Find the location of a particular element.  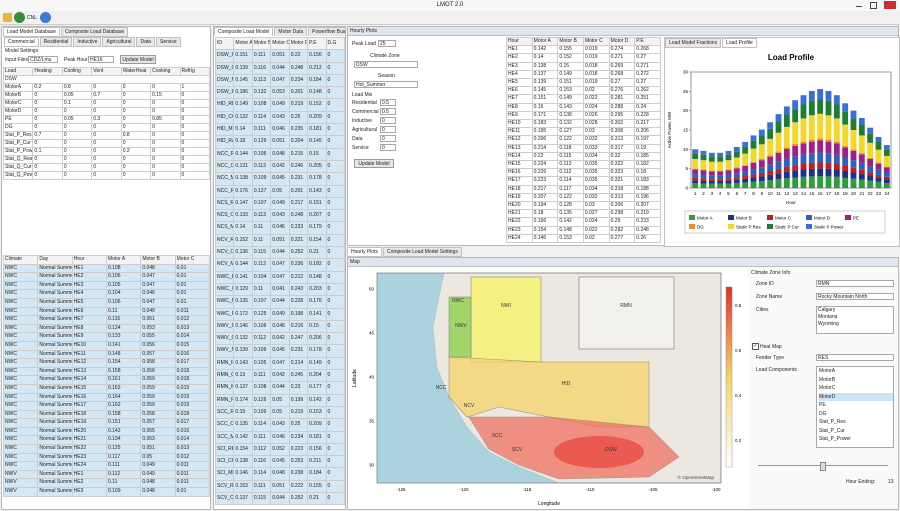

table-row: NWC Normal Summer HE22 0.125 0.051 0.013 is located at coordinates (106, 449).